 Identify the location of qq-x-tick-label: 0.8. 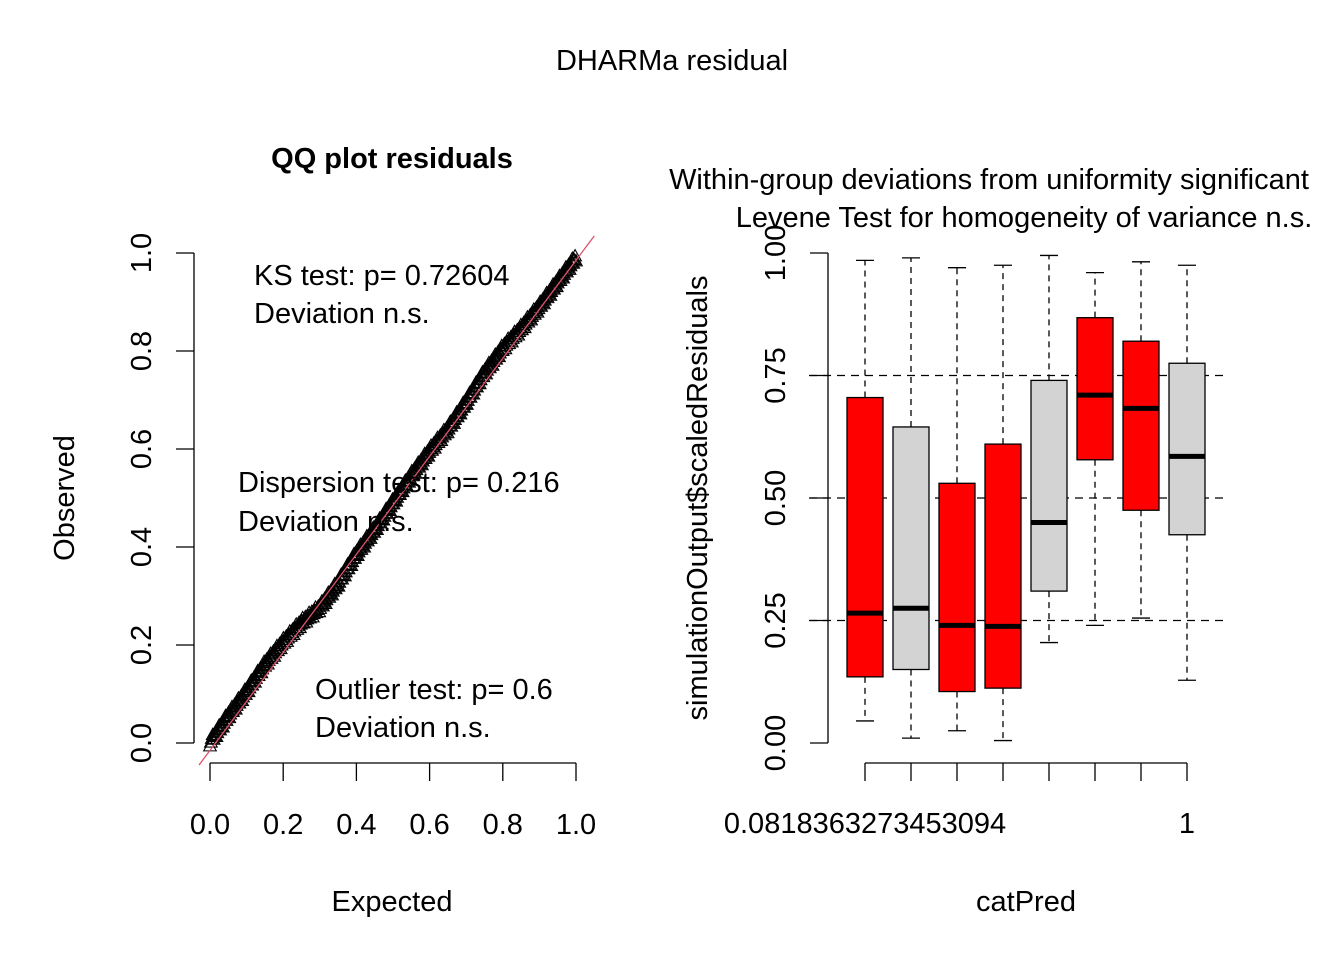
(503, 825).